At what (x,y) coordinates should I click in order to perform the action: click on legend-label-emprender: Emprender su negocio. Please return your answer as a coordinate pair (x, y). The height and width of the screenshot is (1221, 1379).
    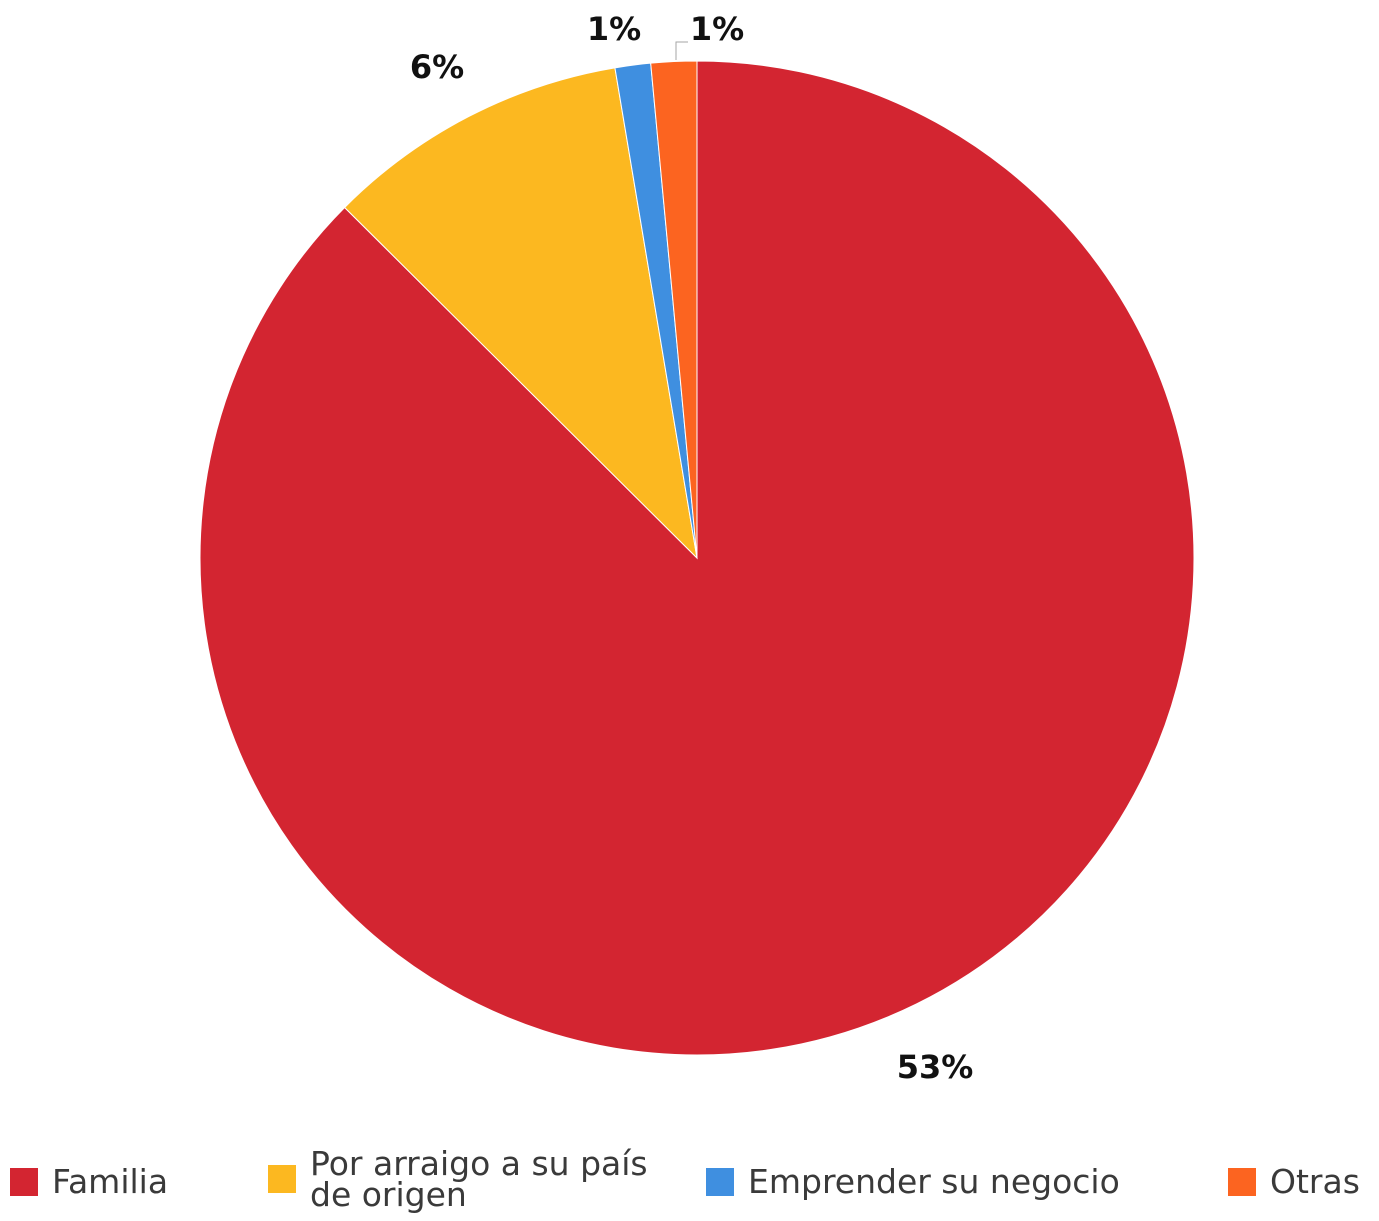
    Looking at the image, I should click on (934, 1181).